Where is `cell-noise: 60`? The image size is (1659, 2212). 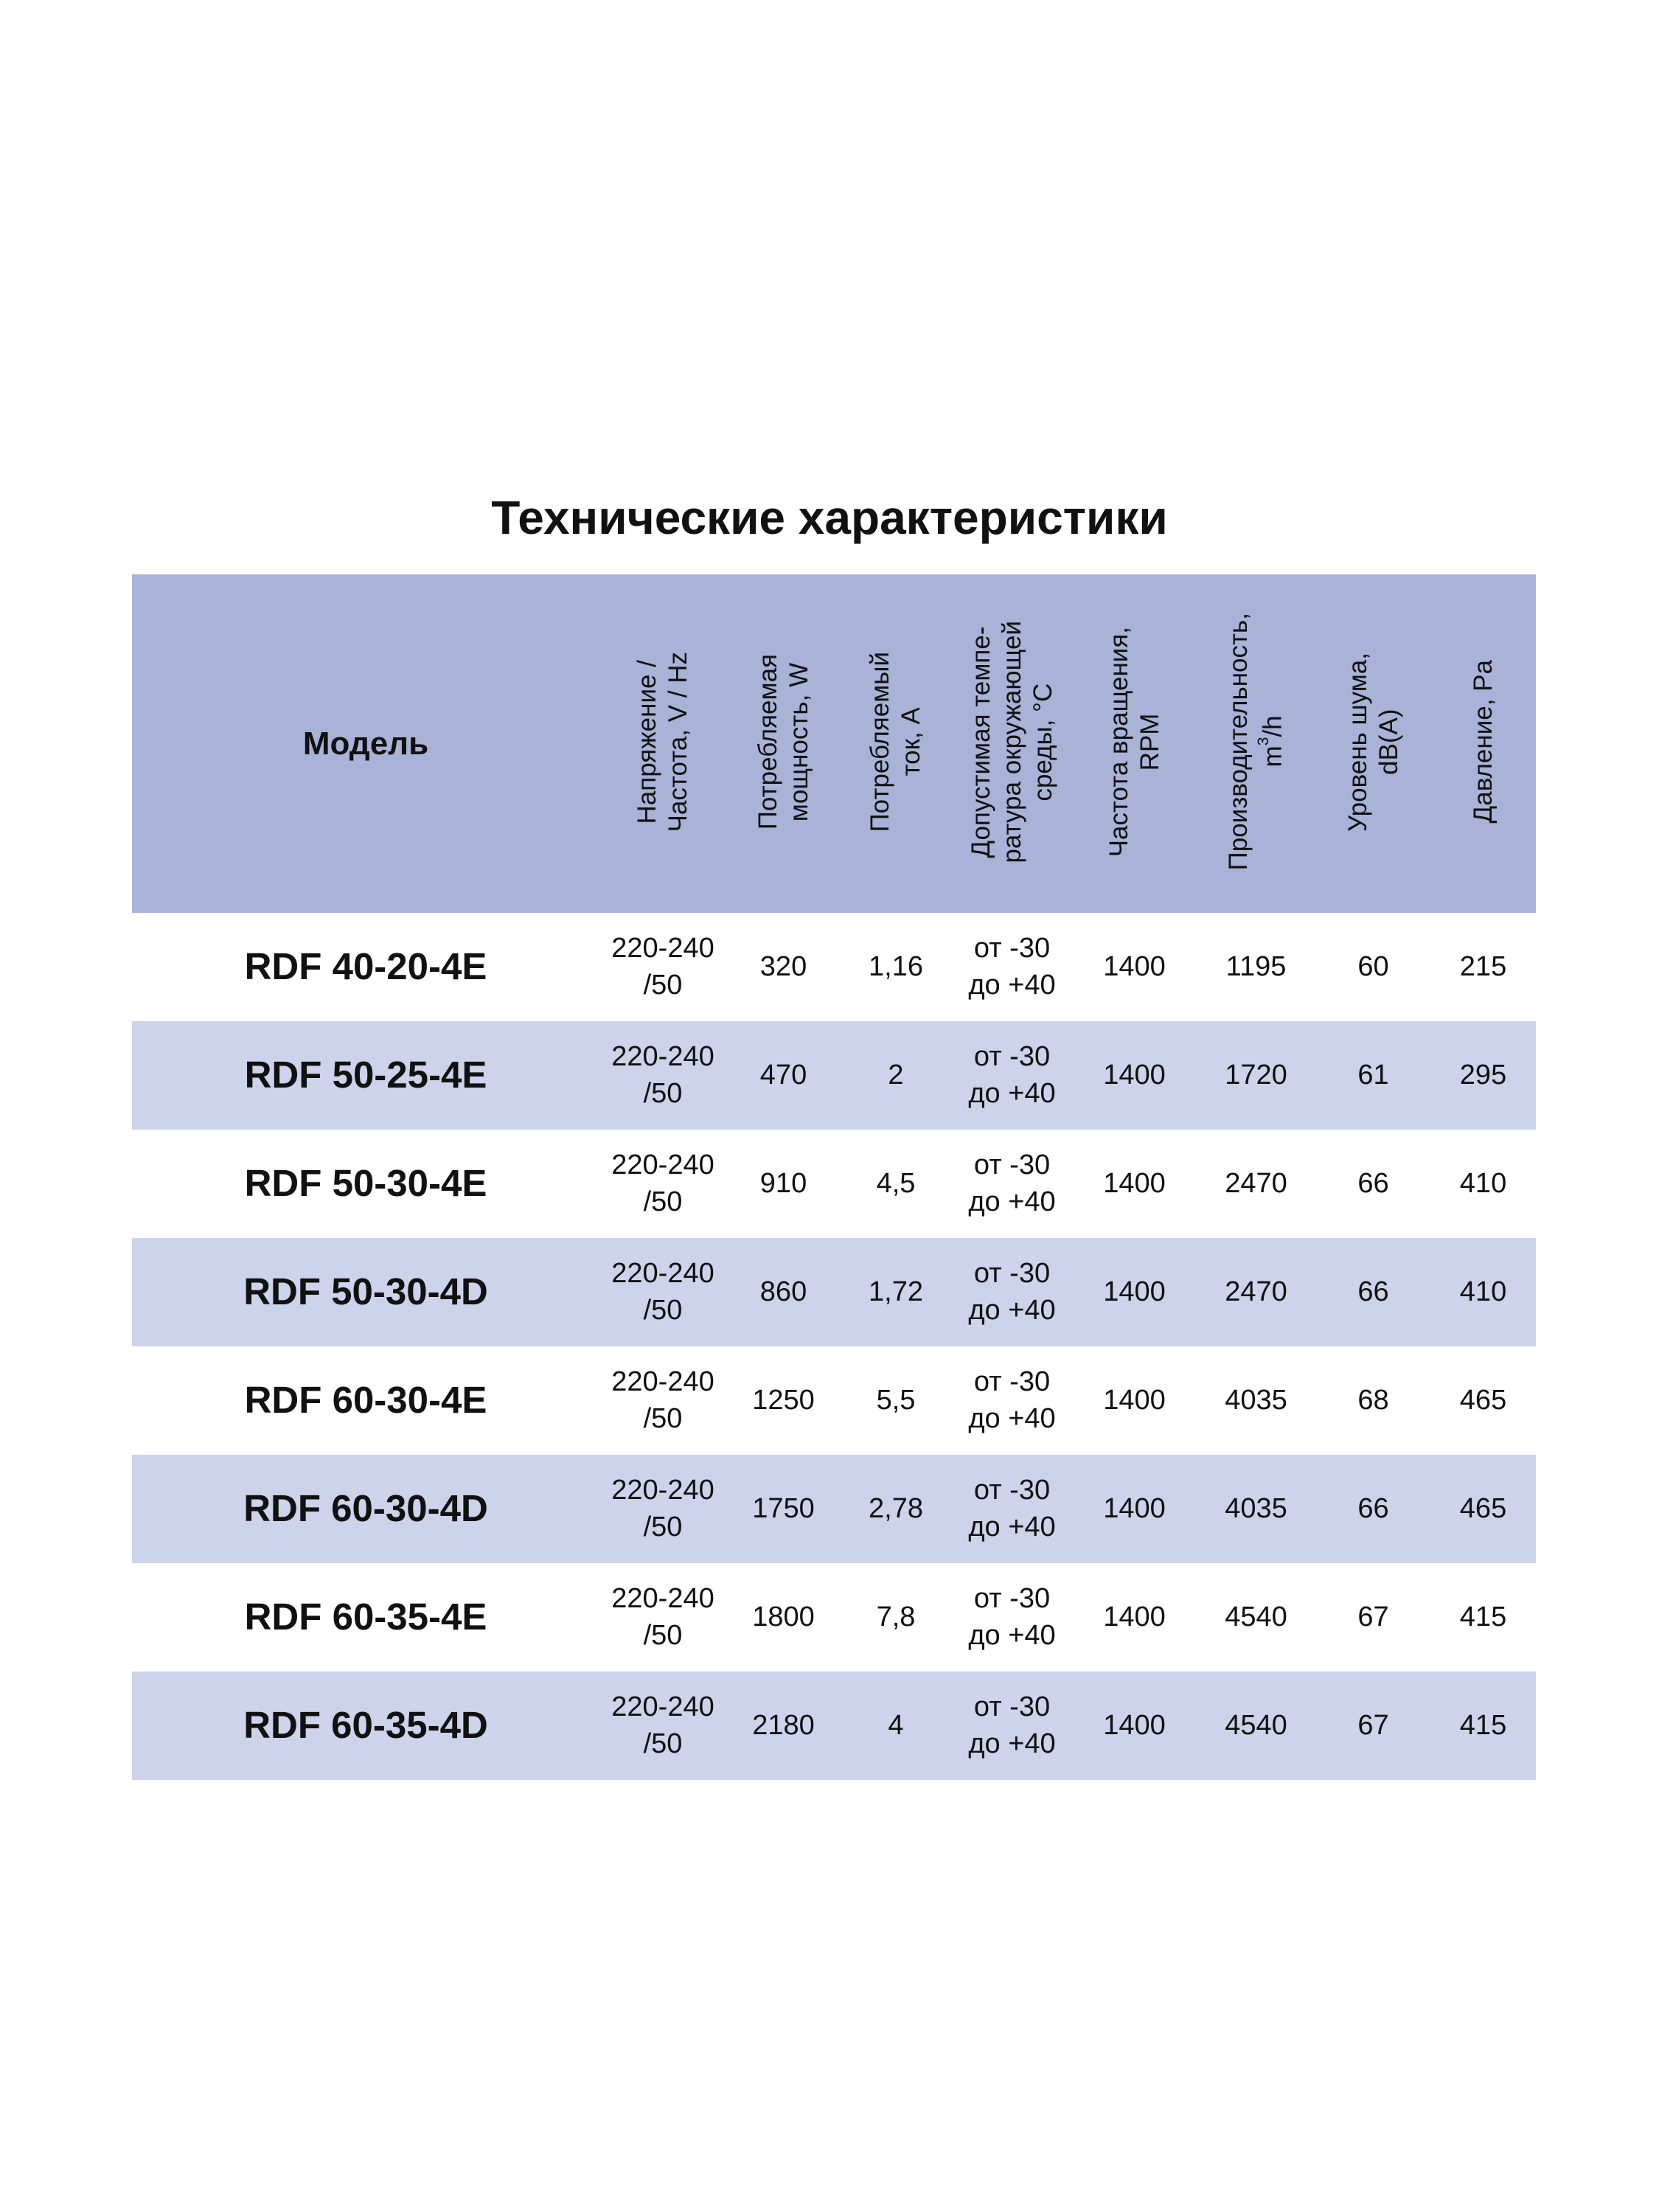
cell-noise: 60 is located at coordinates (1373, 966).